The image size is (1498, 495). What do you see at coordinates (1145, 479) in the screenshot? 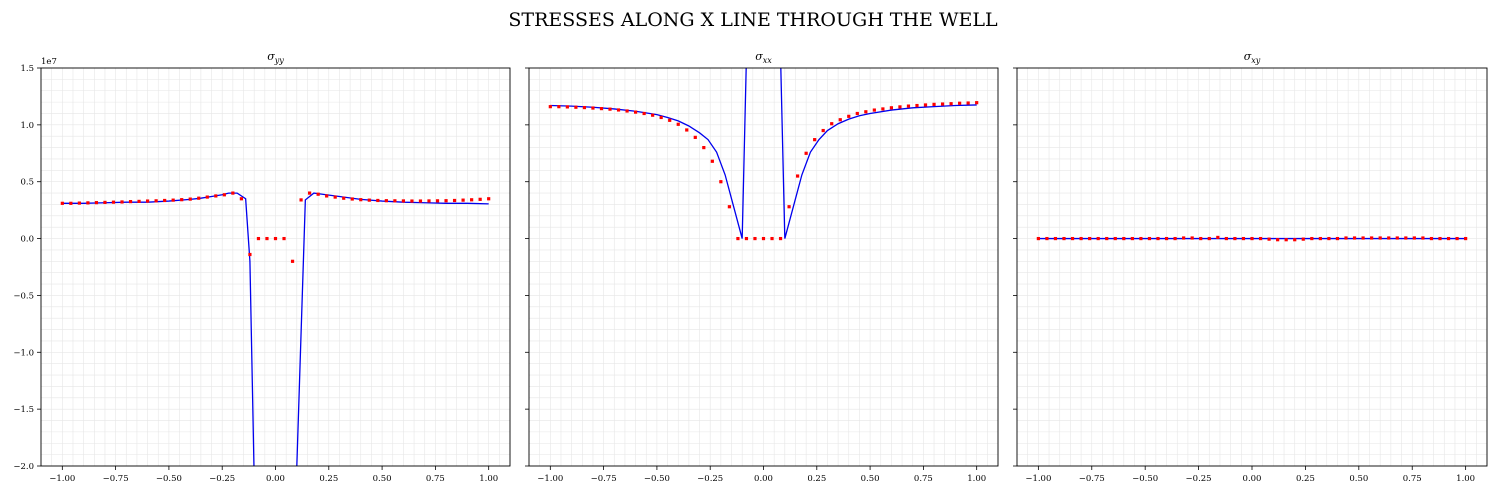
I see `x-tick-label: −0.50` at bounding box center [1145, 479].